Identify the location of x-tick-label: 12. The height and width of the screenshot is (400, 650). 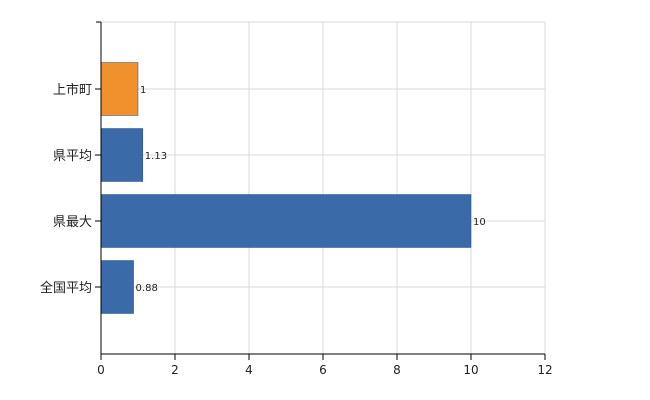
(544, 370).